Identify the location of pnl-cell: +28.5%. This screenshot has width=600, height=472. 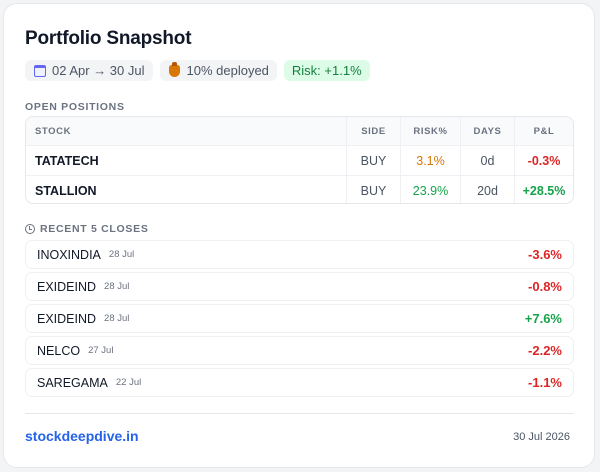
(543, 189).